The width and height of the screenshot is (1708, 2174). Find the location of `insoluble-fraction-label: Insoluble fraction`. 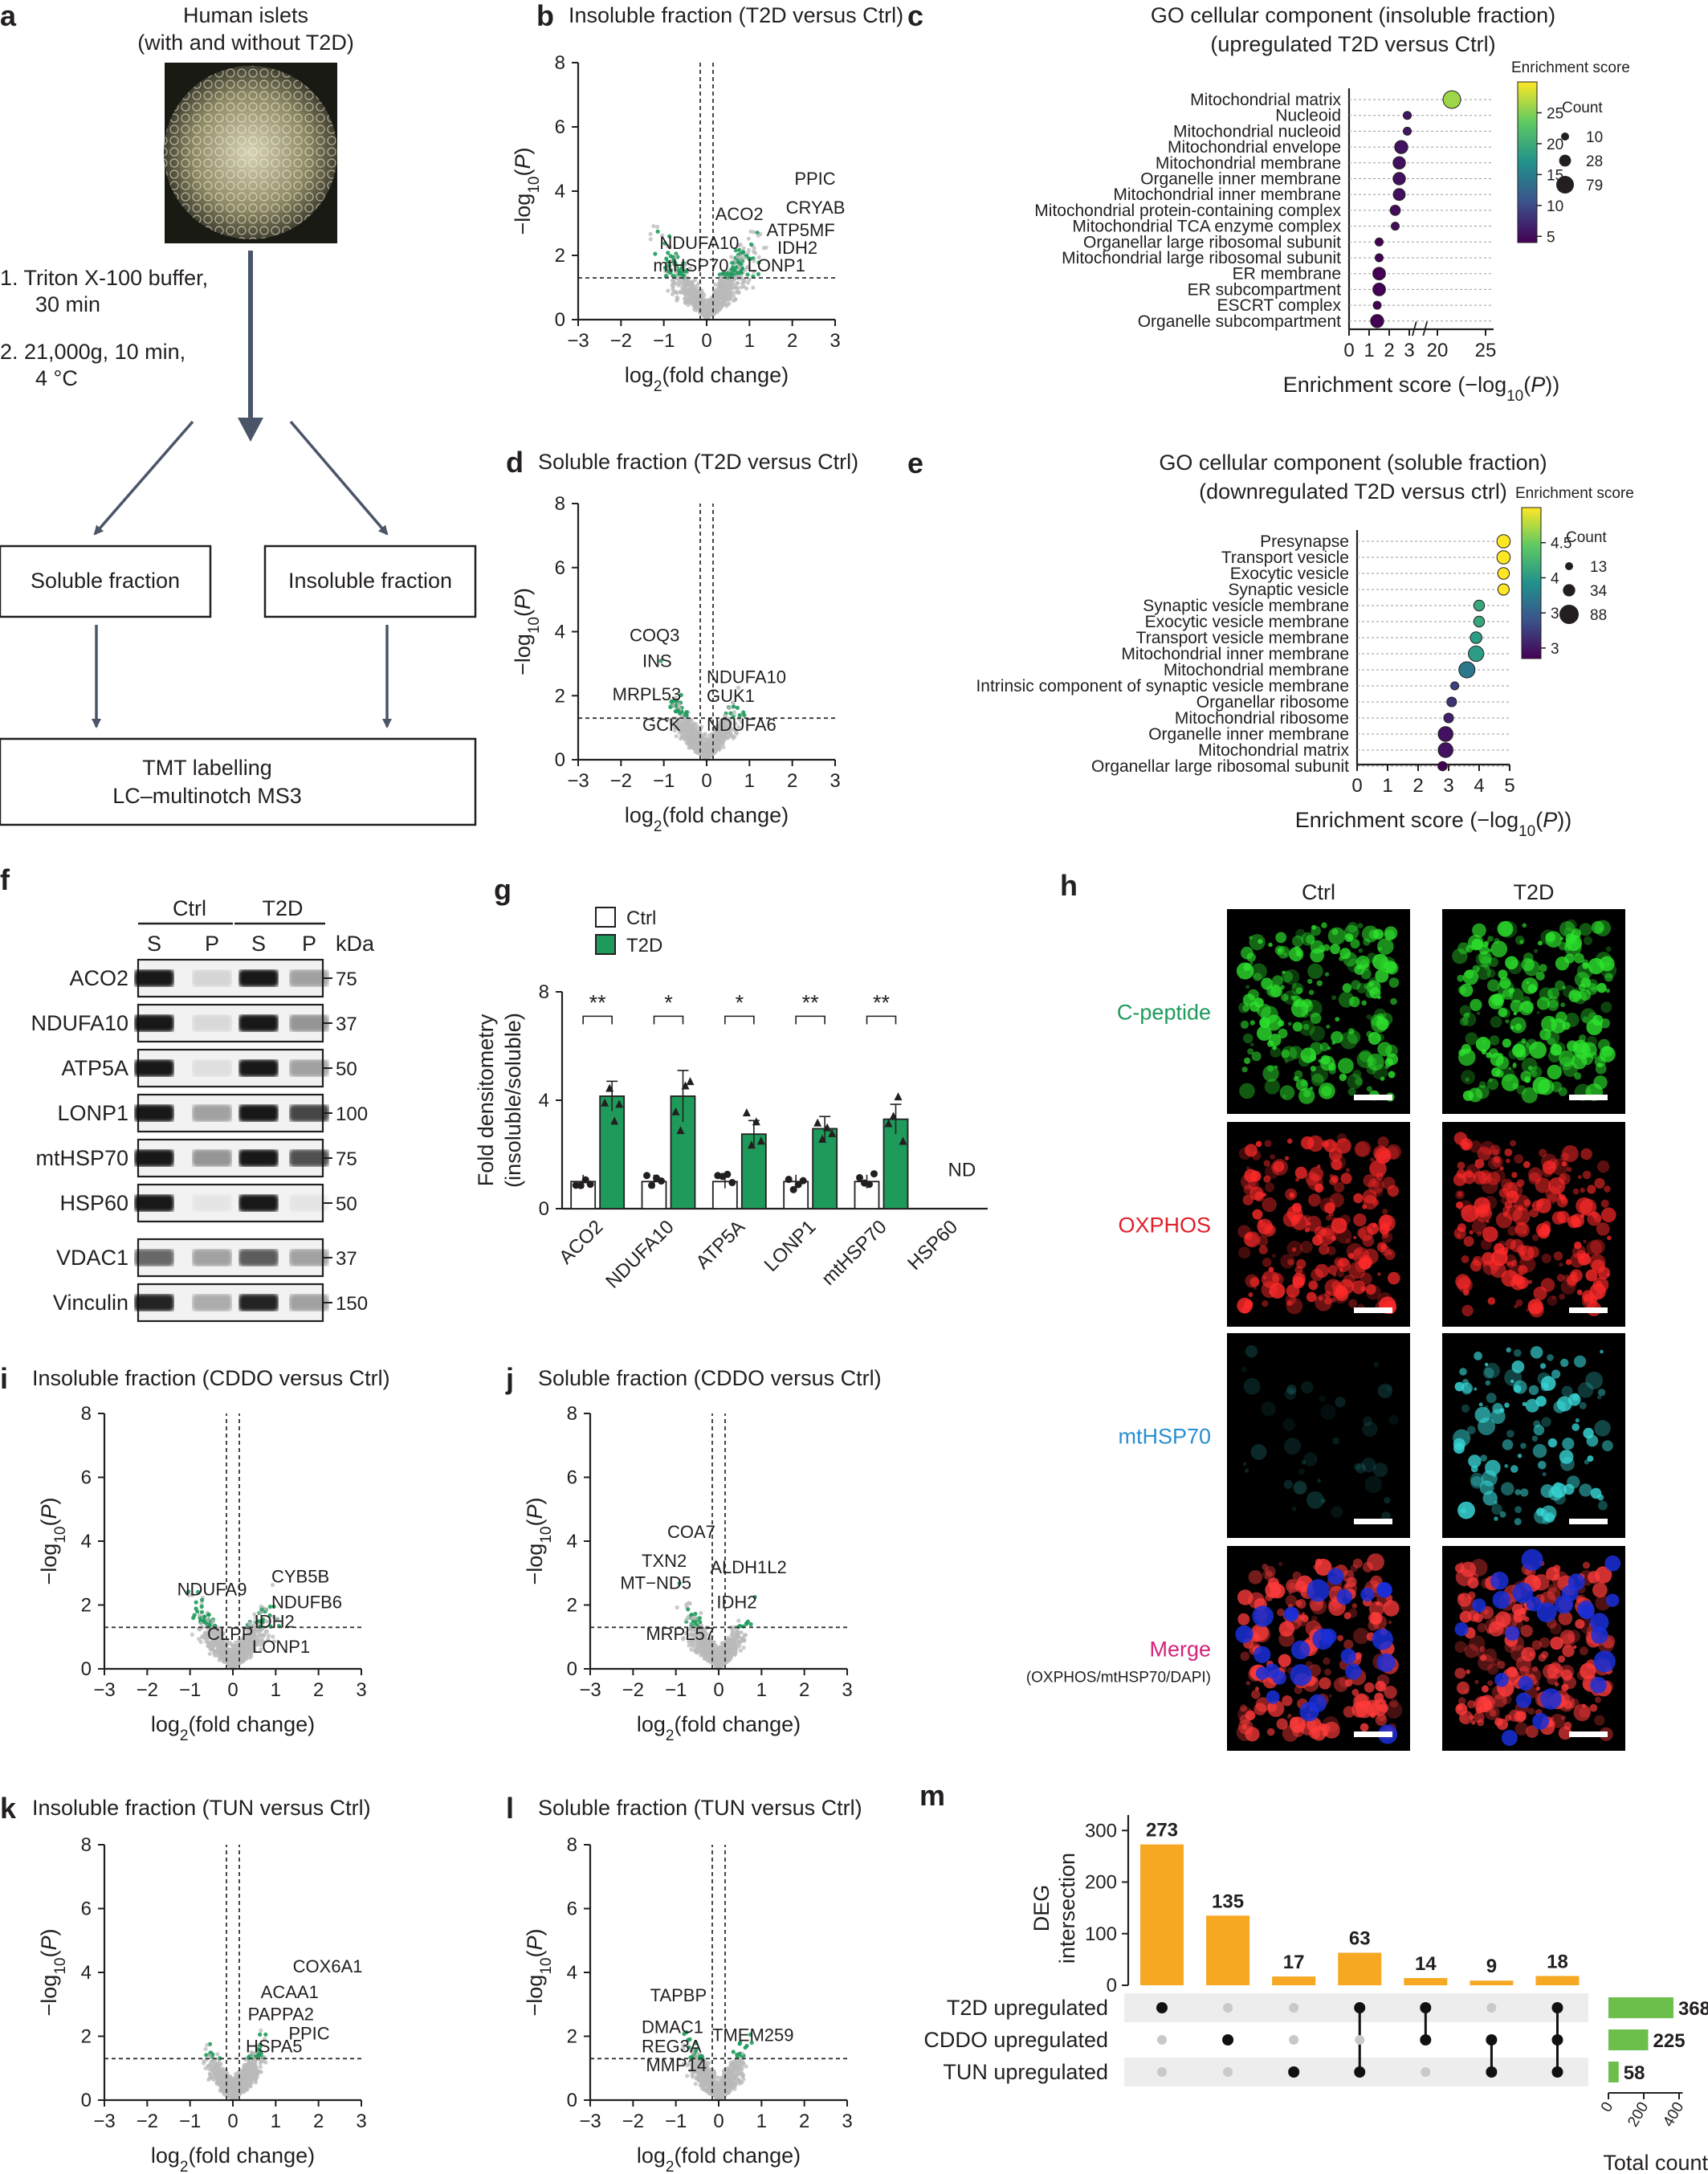

insoluble-fraction-label: Insoluble fraction is located at coordinates (370, 581).